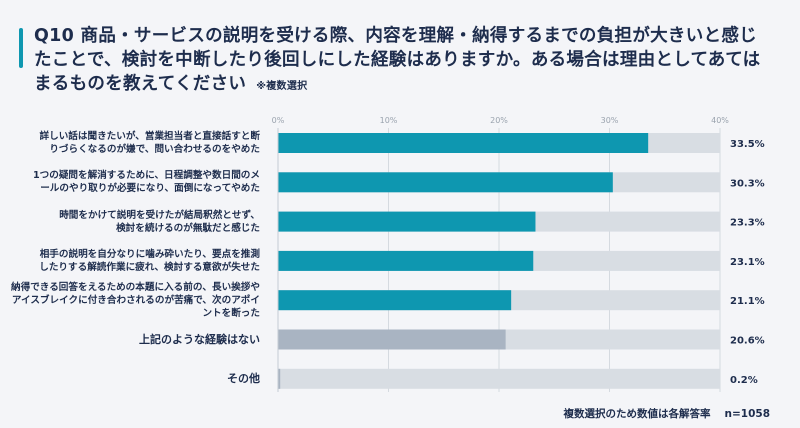 The image size is (800, 428). What do you see at coordinates (747, 223) in the screenshot?
I see `value-label: 23.3%` at bounding box center [747, 223].